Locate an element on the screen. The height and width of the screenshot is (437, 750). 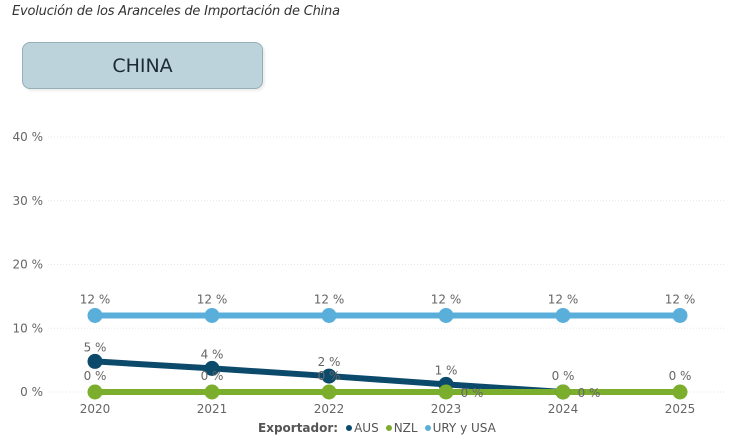
slicer-label: CHINA is located at coordinates (142, 65).